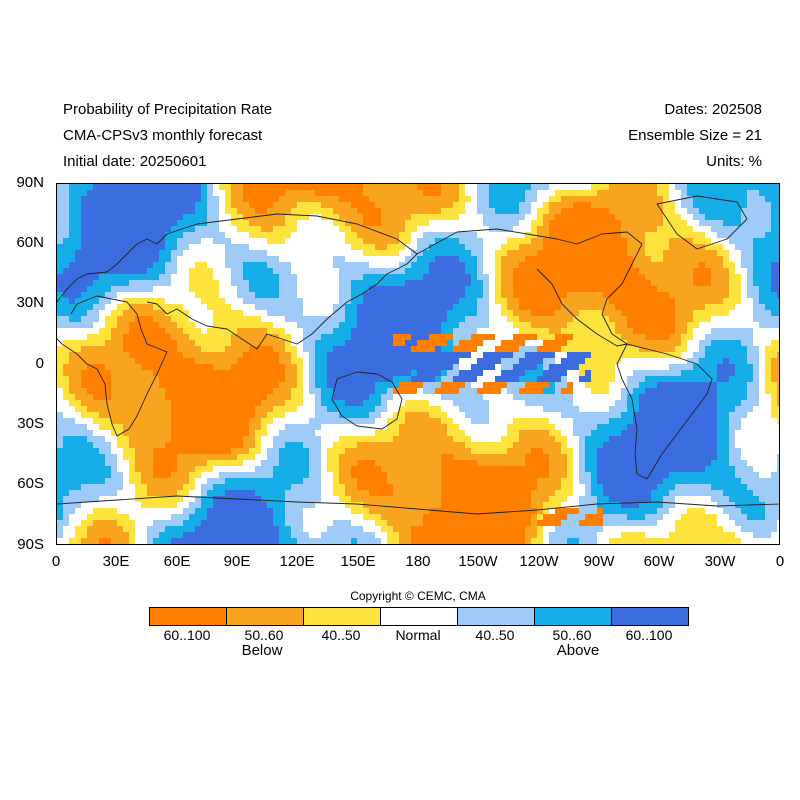 This screenshot has width=800, height=800. Describe the element at coordinates (135, 161) in the screenshot. I see `initial-date: Initial date: 20250601` at that location.